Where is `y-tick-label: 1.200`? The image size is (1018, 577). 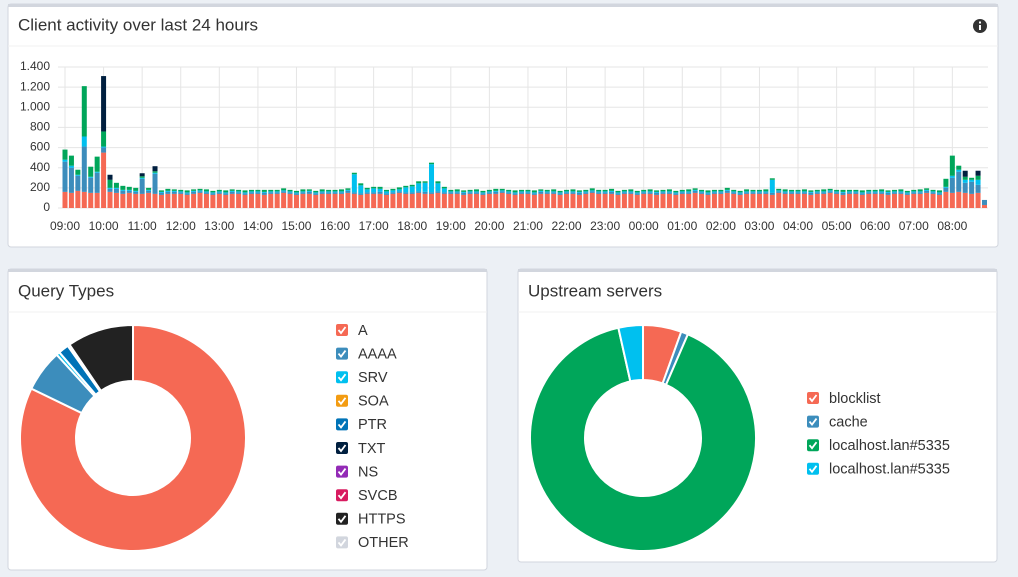 y-tick-label: 1.200 is located at coordinates (35, 86).